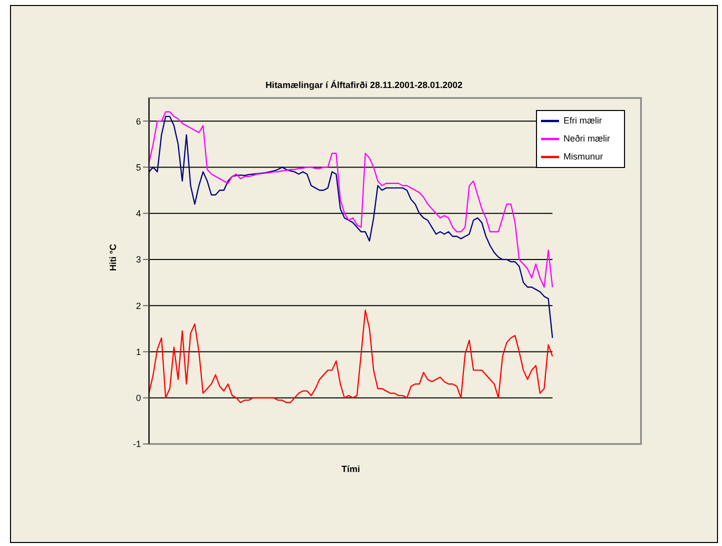 This screenshot has height=546, width=722. I want to click on y-axis-title: Hiti °C, so click(113, 257).